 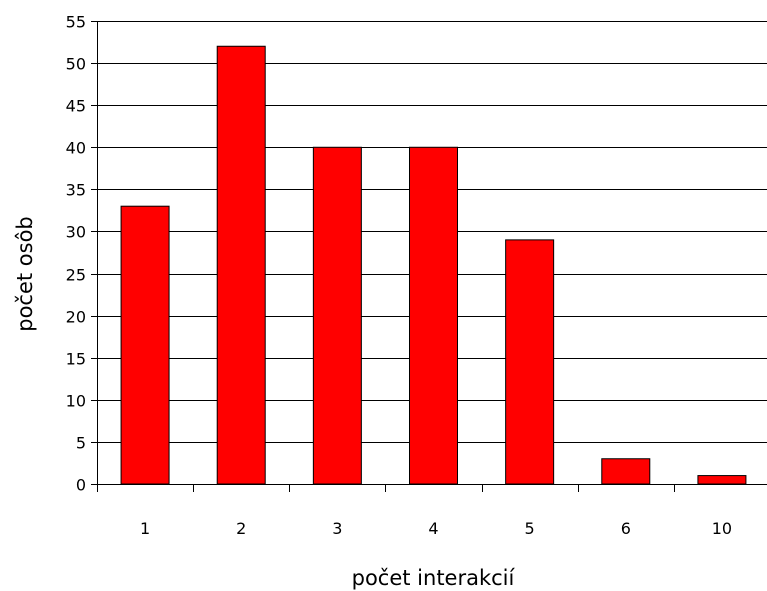 I want to click on y-tick-label-10: 10, so click(x=76, y=401).